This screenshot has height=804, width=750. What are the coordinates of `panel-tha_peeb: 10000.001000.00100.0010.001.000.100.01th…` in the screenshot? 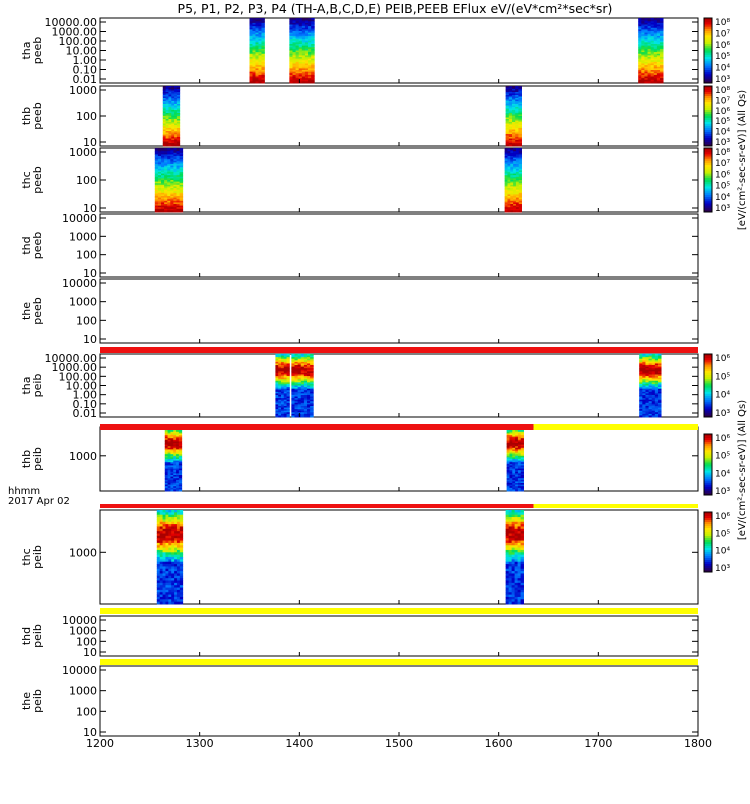 It's located at (359, 51).